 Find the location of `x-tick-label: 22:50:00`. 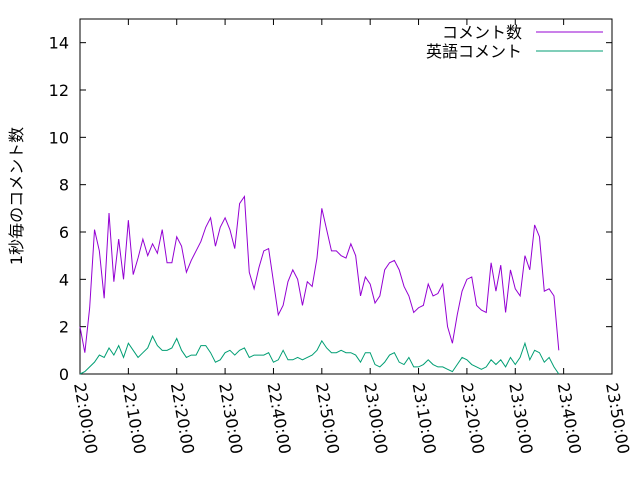

x-tick-label: 22:50:00 is located at coordinates (327, 418).